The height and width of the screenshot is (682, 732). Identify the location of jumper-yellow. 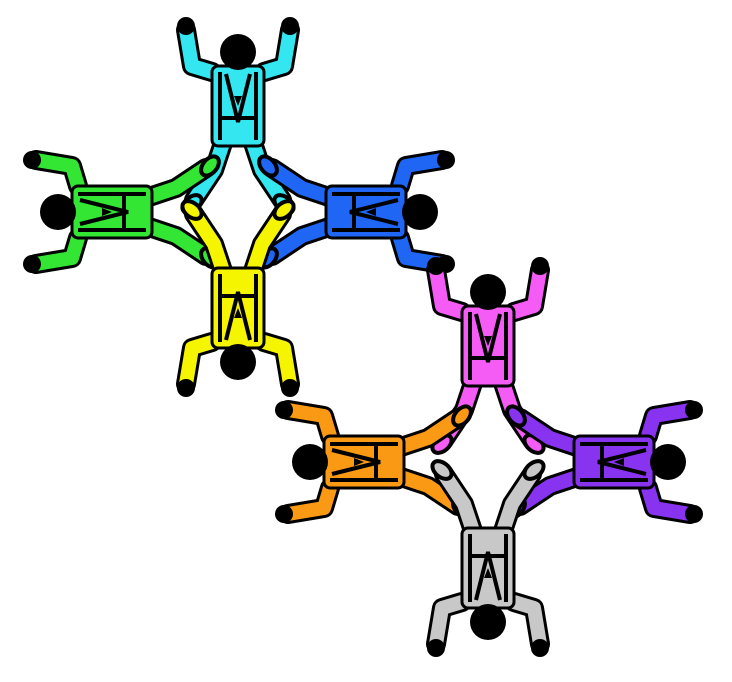
(238, 298).